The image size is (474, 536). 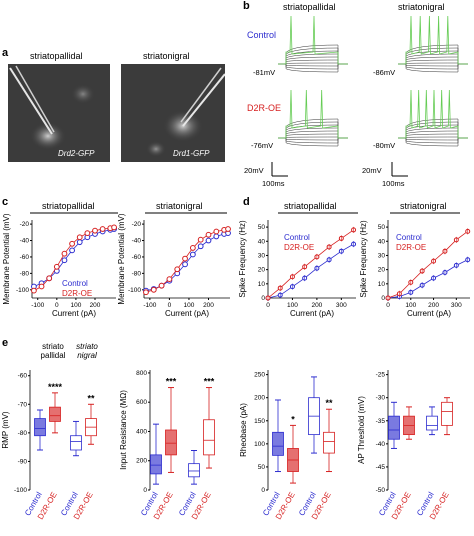 What do you see at coordinates (5, 202) in the screenshot?
I see `panel-label-c: c` at bounding box center [5, 202].